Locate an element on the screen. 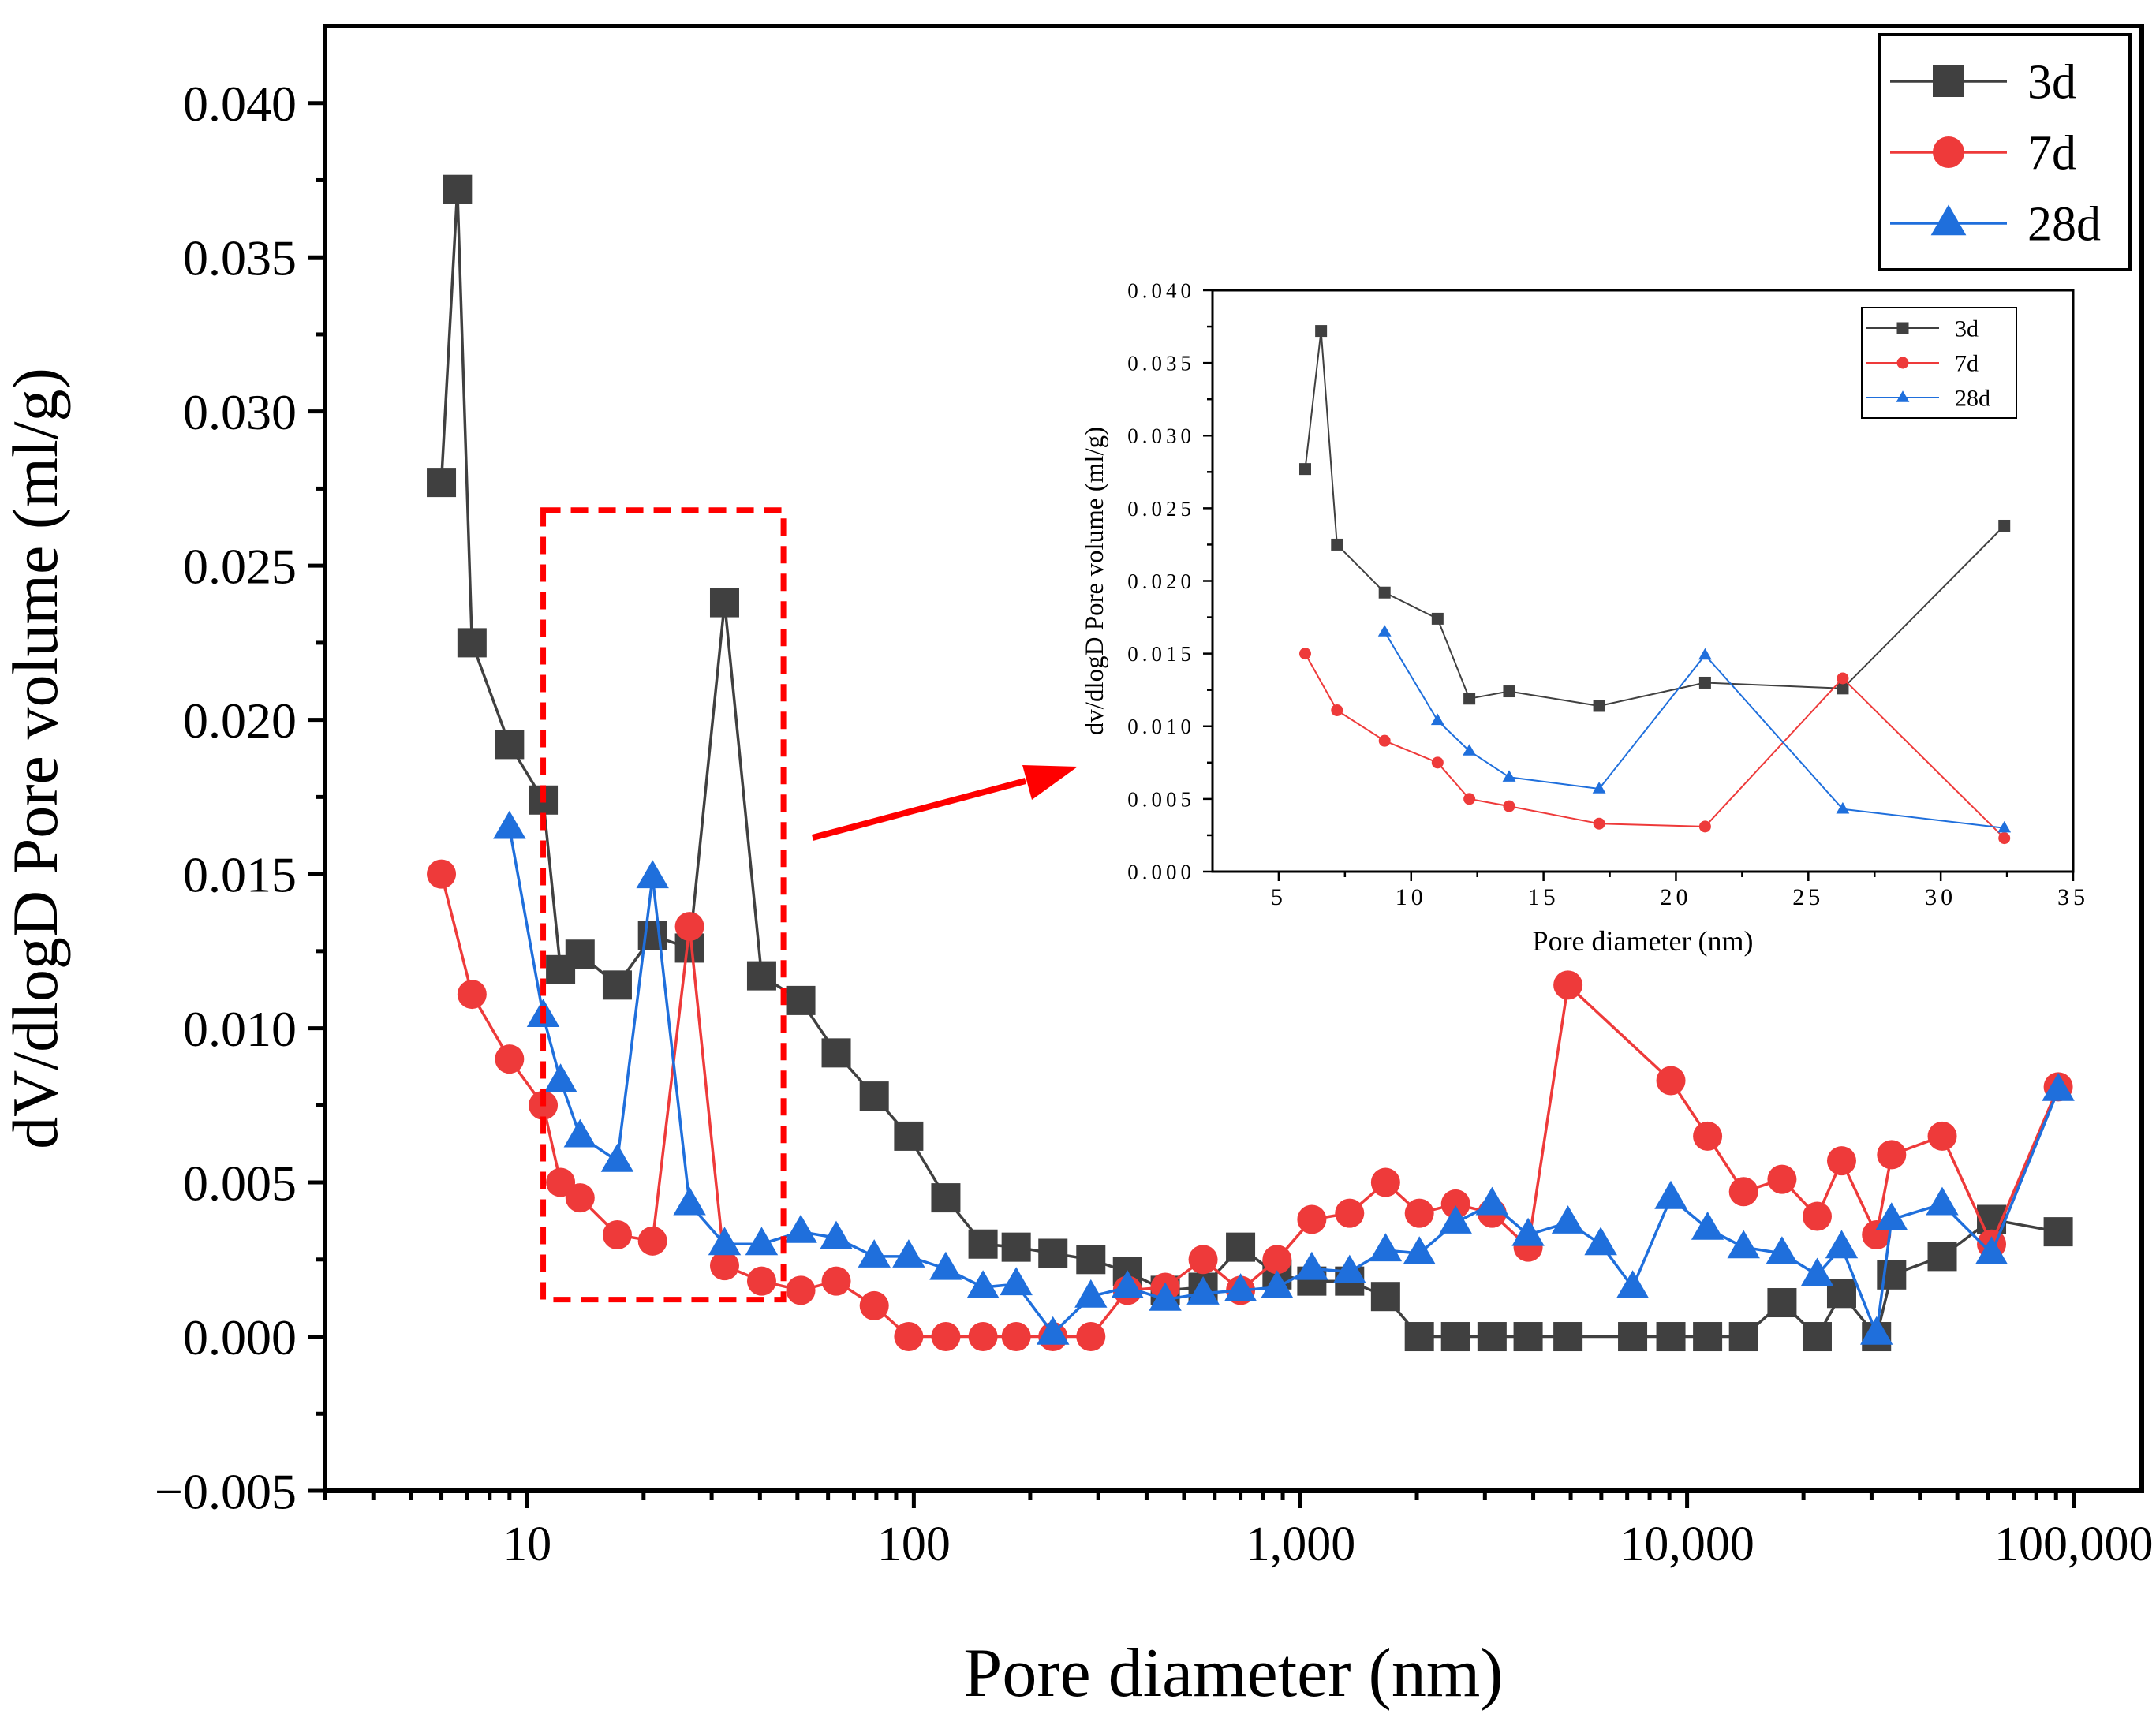 This screenshot has width=2156, height=1729. inset-legend: 3d 7d 28d is located at coordinates (1939, 363).